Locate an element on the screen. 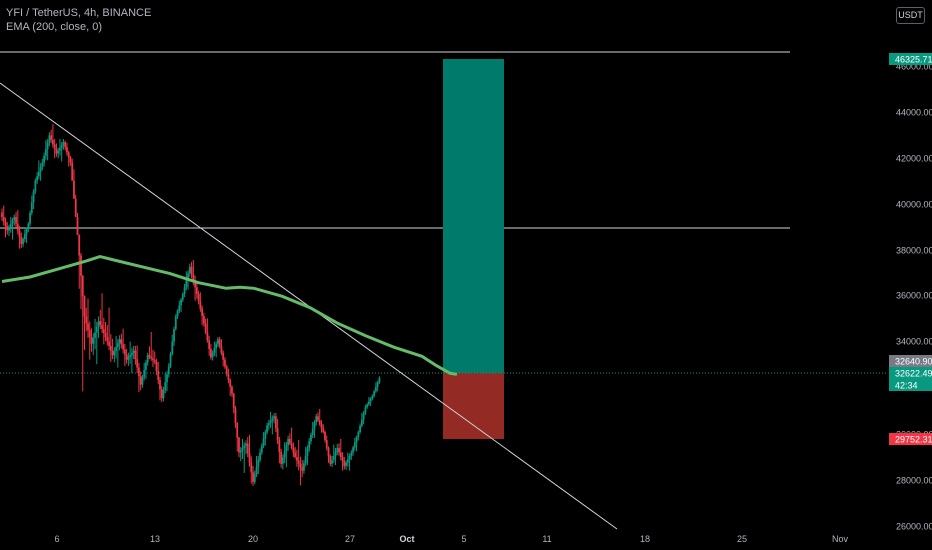  price-badge-label: 42:34 is located at coordinates (906, 386).